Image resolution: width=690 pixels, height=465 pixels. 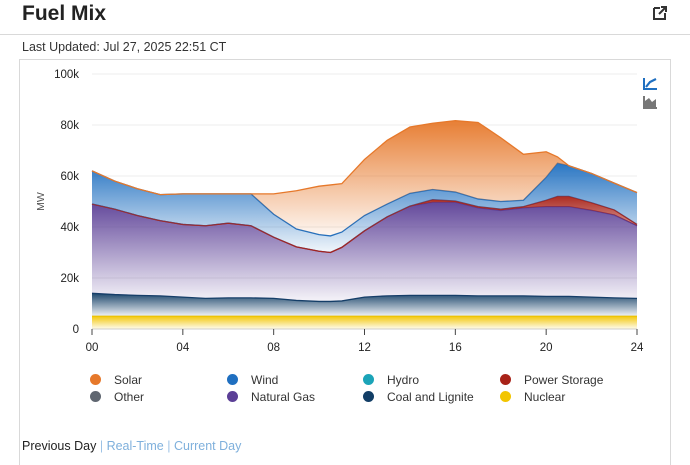 I want to click on legend-label: Other, so click(x=129, y=397).